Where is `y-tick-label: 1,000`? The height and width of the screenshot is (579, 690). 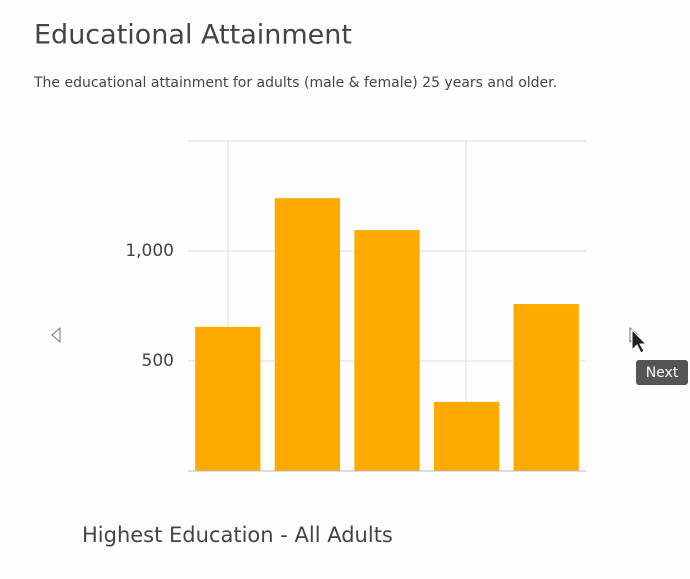
y-tick-label: 1,000 is located at coordinates (149, 251).